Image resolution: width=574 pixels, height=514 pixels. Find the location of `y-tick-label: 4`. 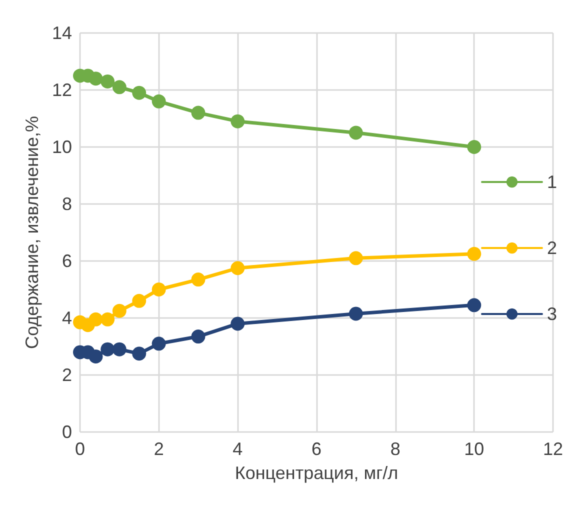

y-tick-label: 4 is located at coordinates (67, 318).